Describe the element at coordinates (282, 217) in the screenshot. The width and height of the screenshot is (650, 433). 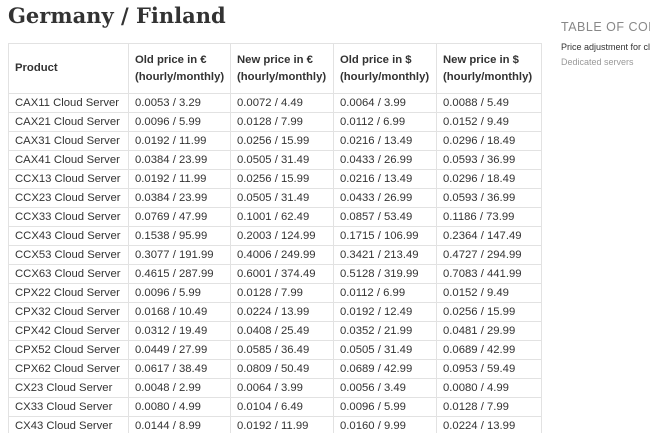
I see `price-cell: 0.1001 / 62.49` at that location.